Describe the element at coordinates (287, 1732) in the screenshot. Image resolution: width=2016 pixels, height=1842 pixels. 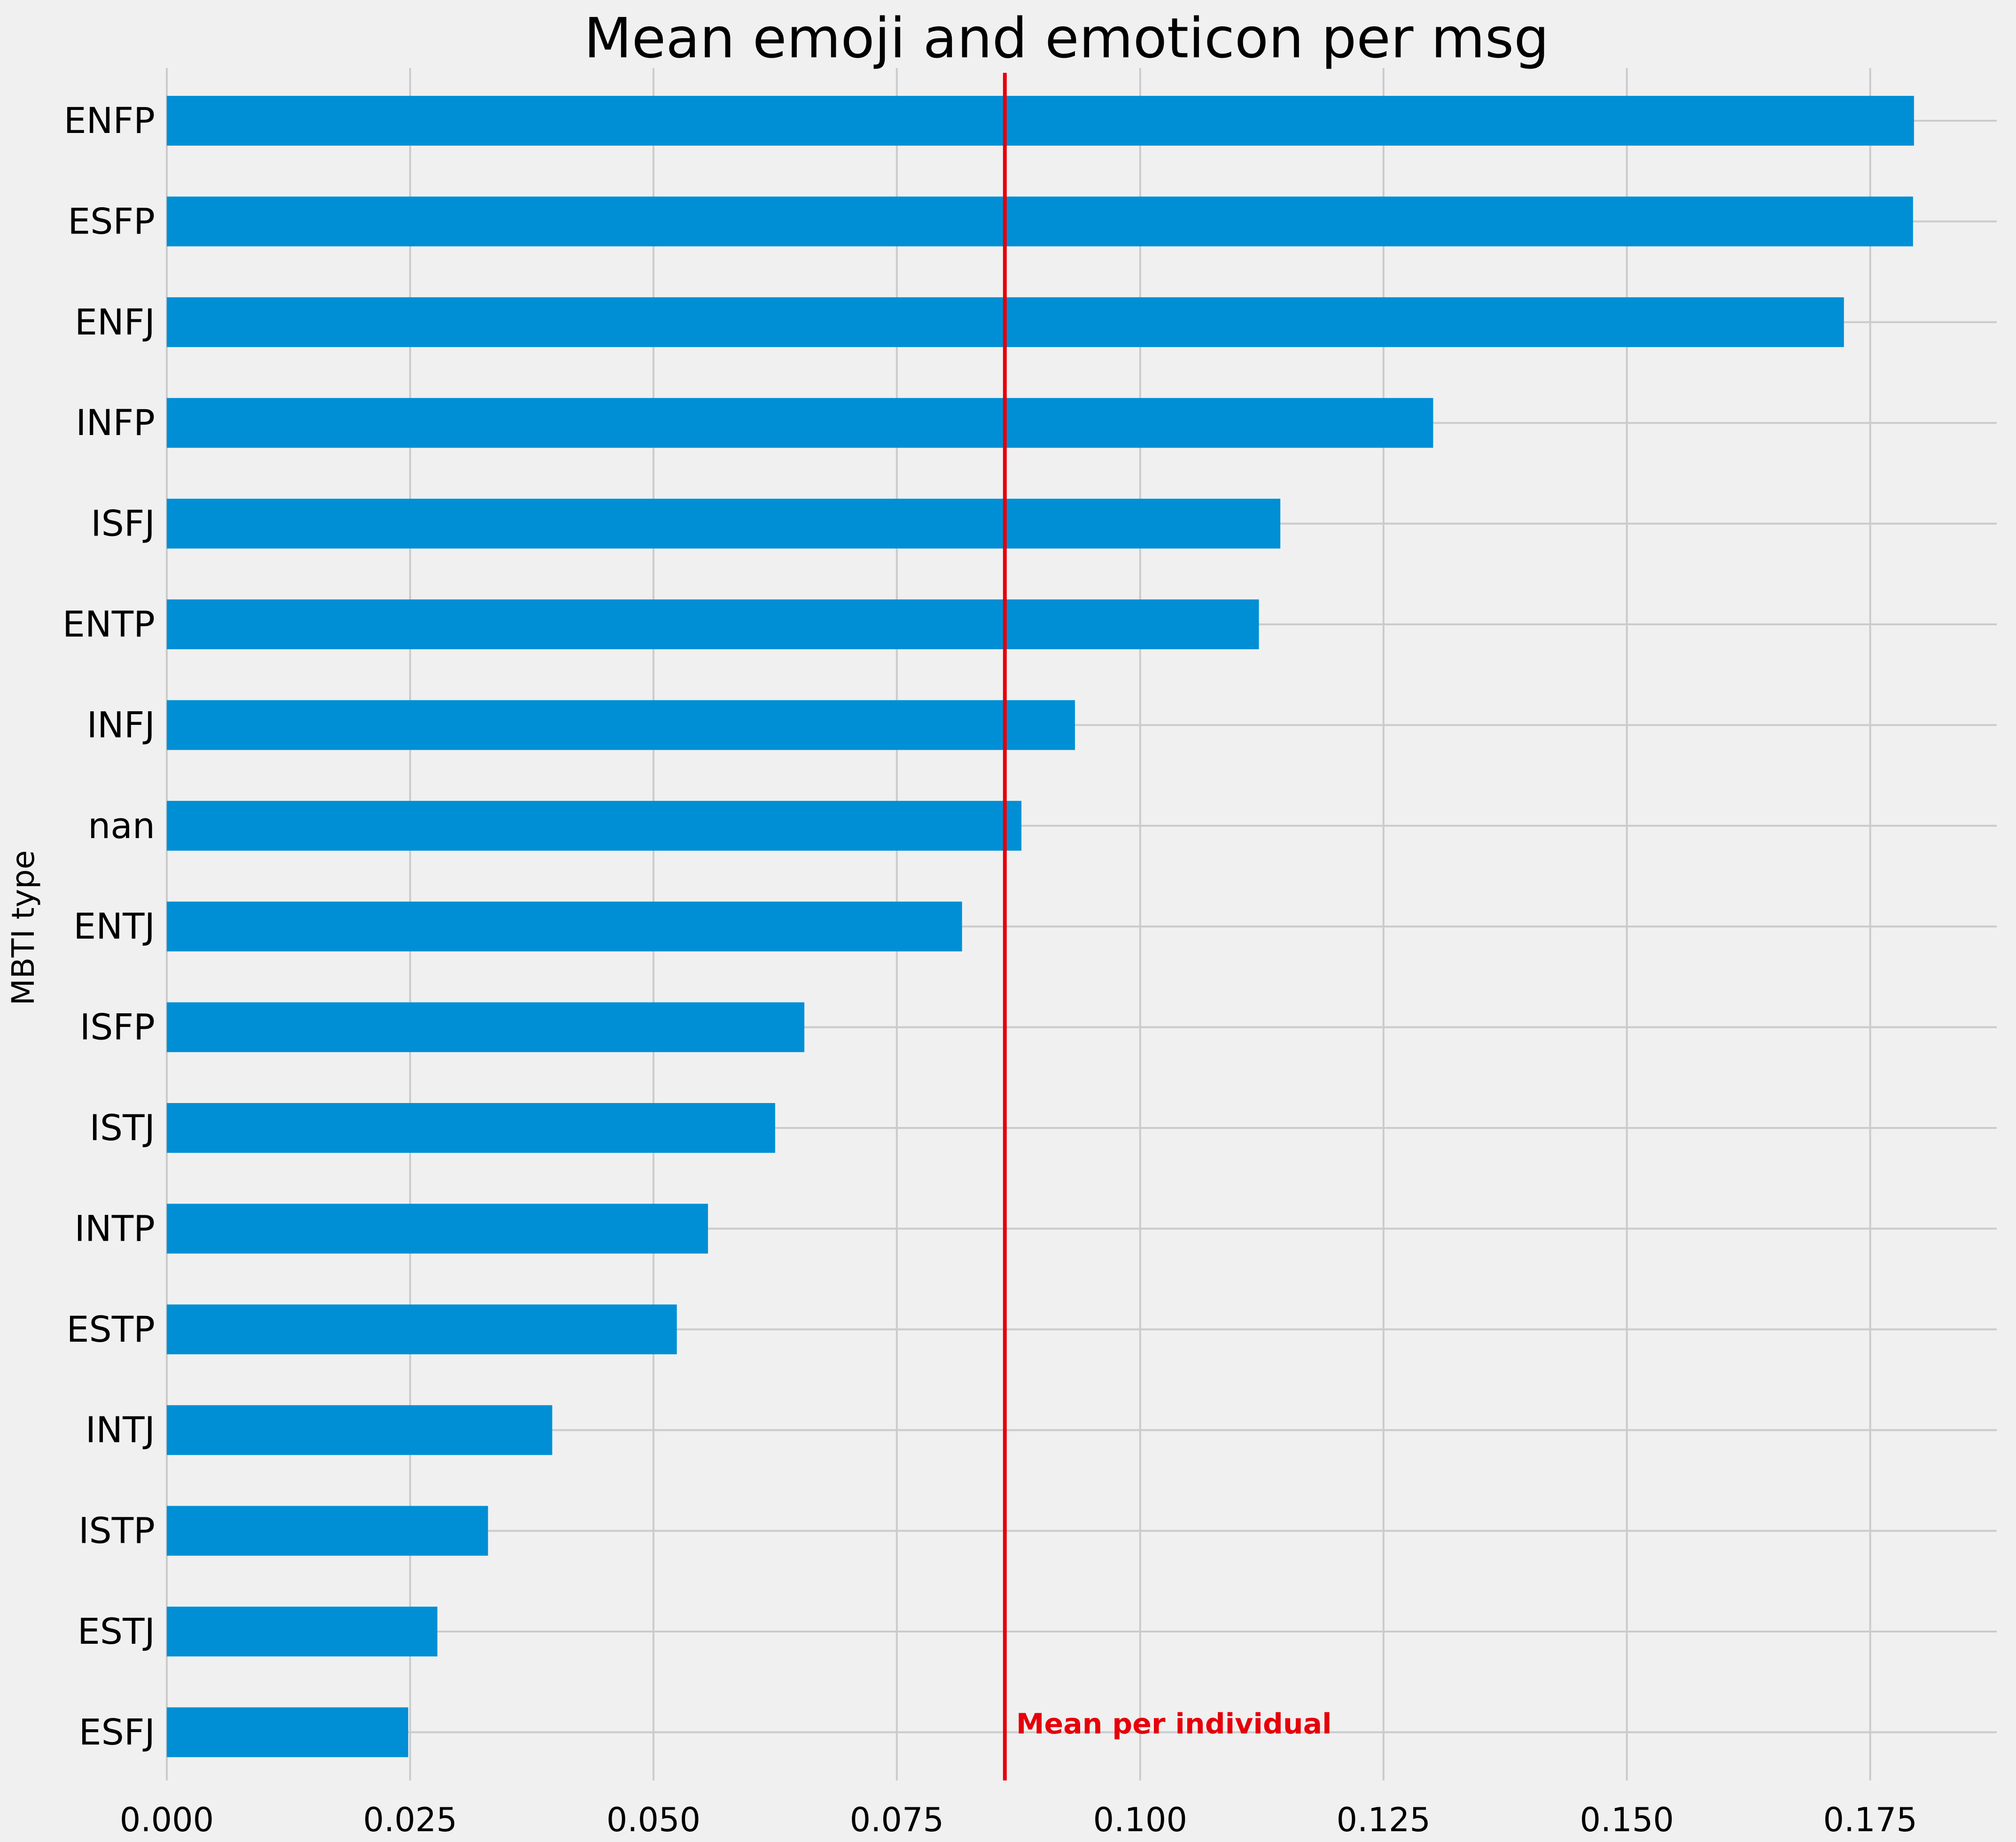
I see `bar-esfj` at that location.